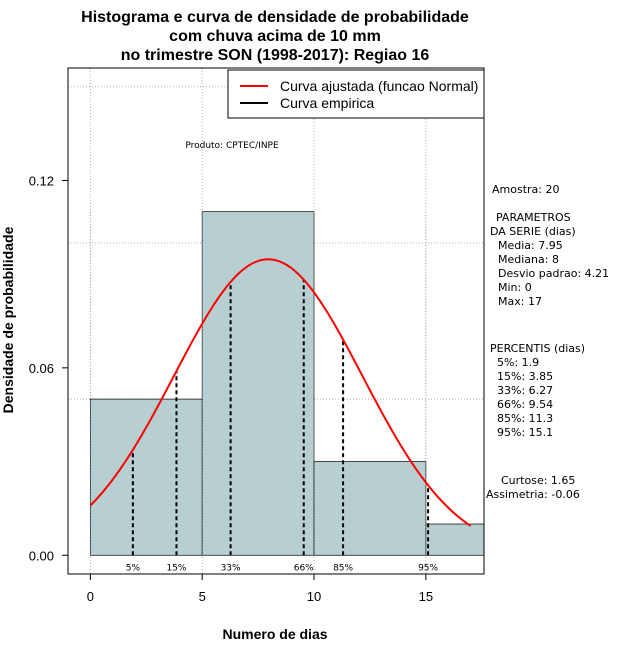  What do you see at coordinates (515, 287) in the screenshot?
I see `stat-min: Min: 0` at bounding box center [515, 287].